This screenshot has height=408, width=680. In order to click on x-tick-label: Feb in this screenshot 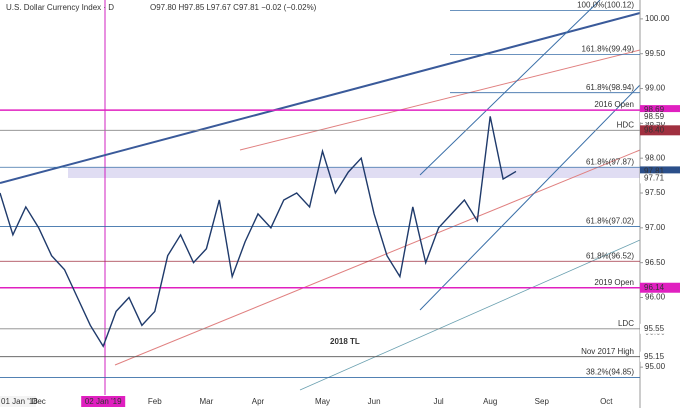, I will do `click(155, 401)`.